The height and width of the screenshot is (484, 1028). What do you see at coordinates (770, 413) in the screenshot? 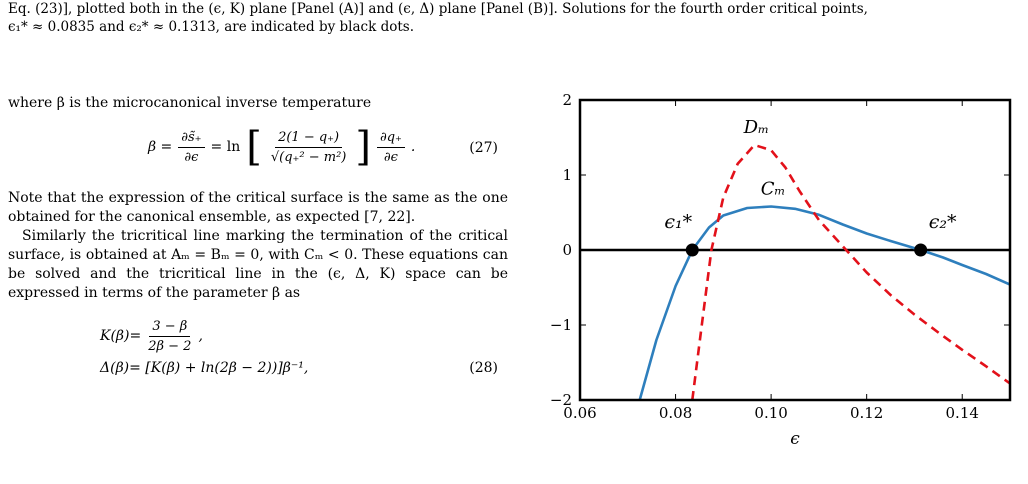
I see `x-tick-label: 0.10` at bounding box center [770, 413].